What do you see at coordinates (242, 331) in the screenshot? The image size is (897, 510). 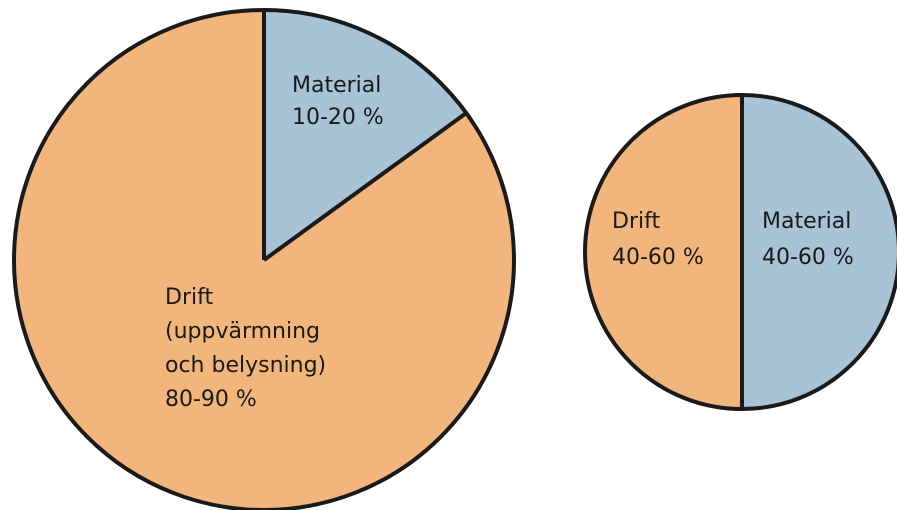 I see `slice-label-line: (uppvärmning` at bounding box center [242, 331].